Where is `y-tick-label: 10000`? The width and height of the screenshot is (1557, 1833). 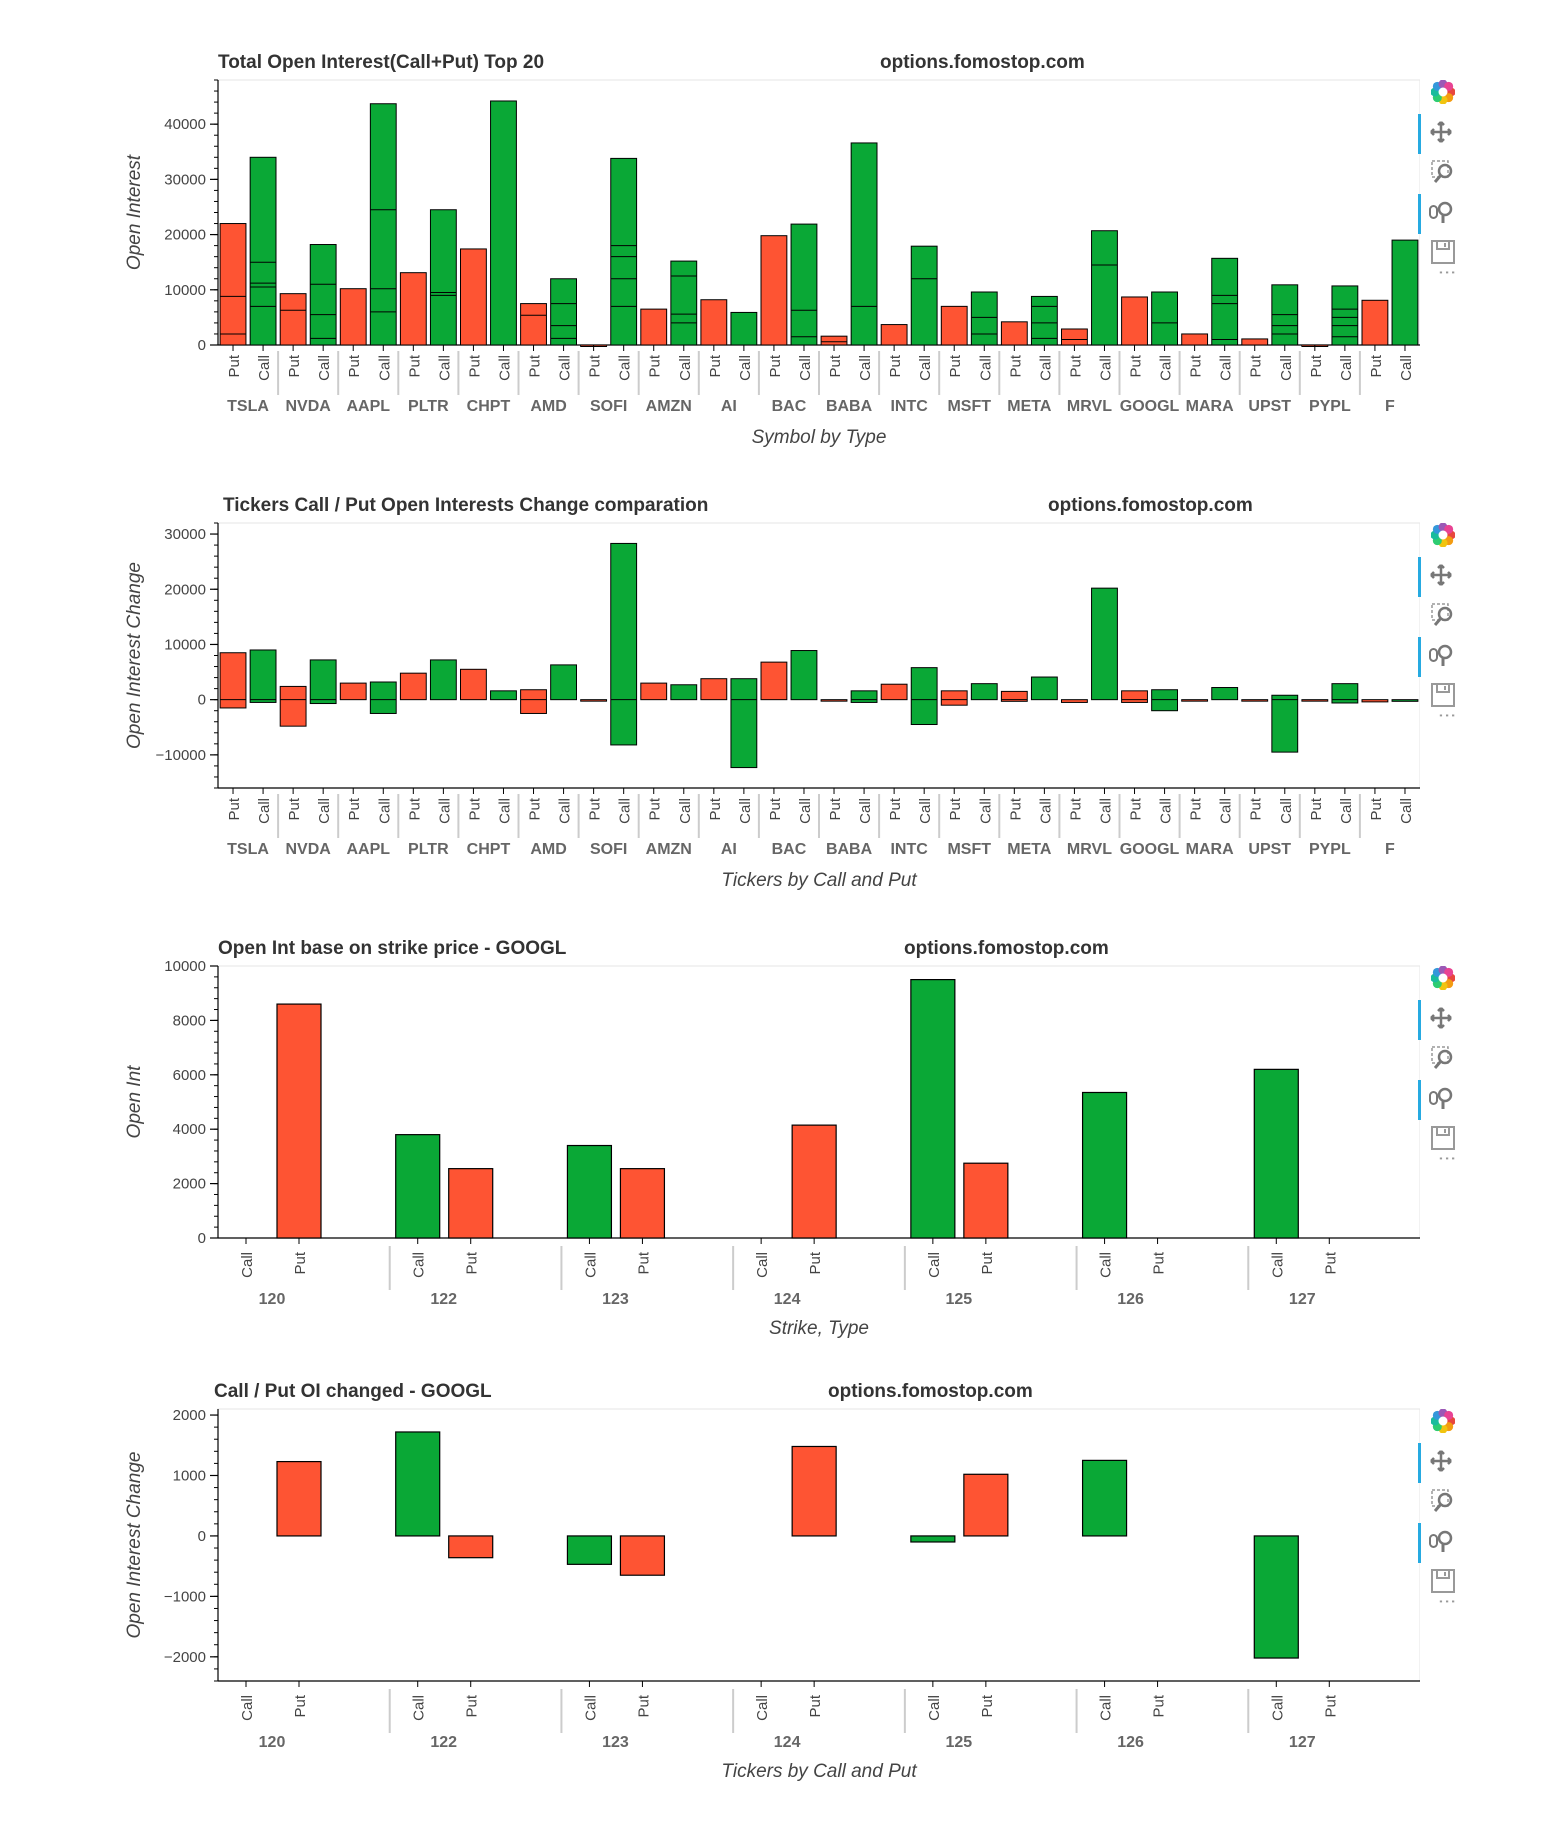 y-tick-label: 10000 is located at coordinates (185, 644).